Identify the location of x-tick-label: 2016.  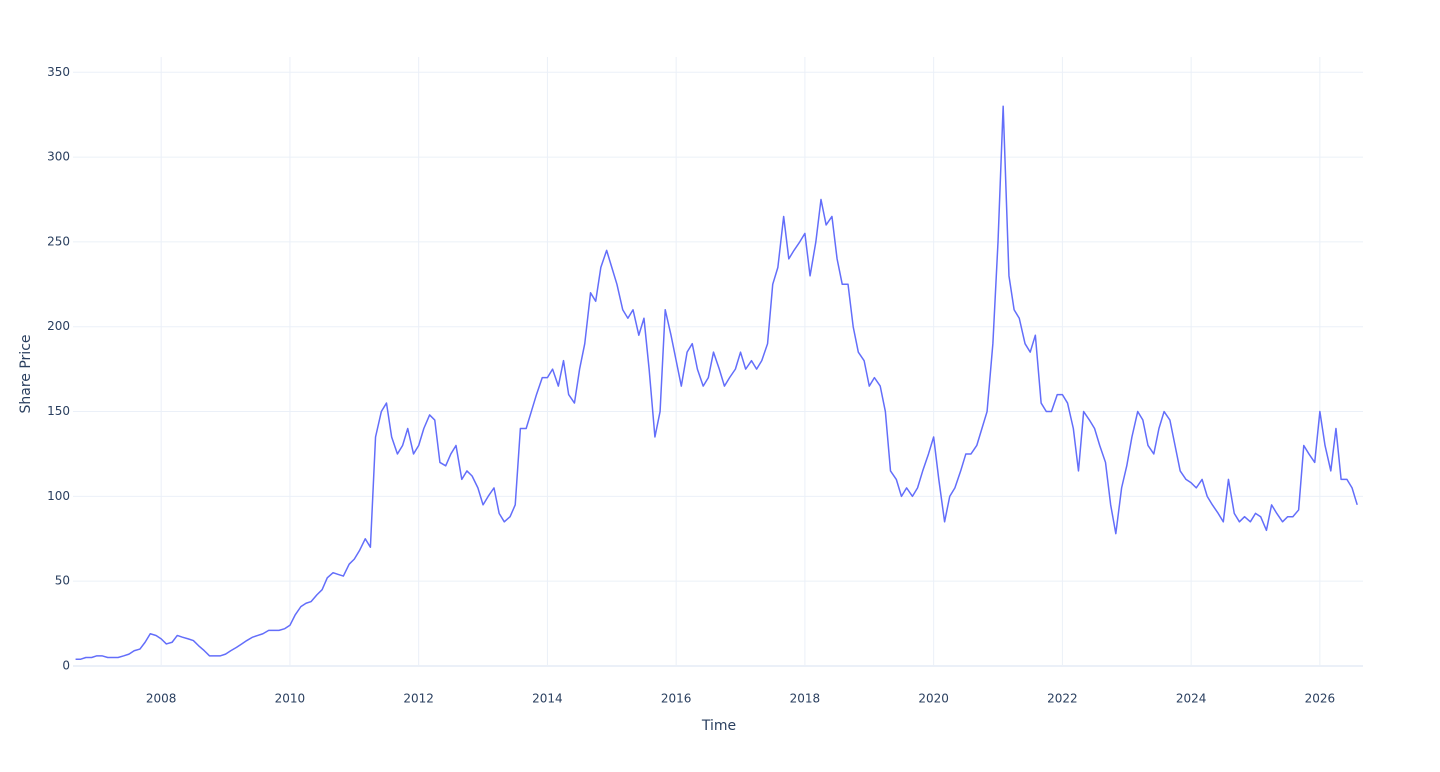
(676, 699).